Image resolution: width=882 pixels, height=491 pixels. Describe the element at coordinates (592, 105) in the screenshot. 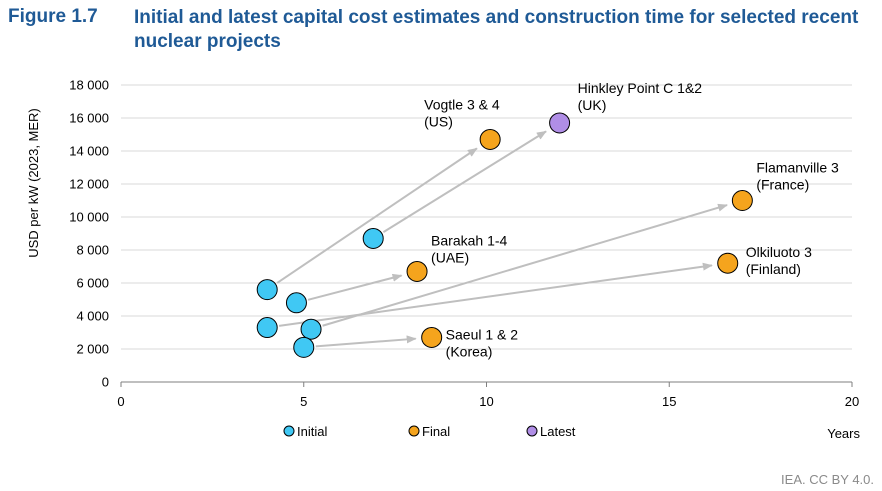

I see `project-label: (UK)` at that location.